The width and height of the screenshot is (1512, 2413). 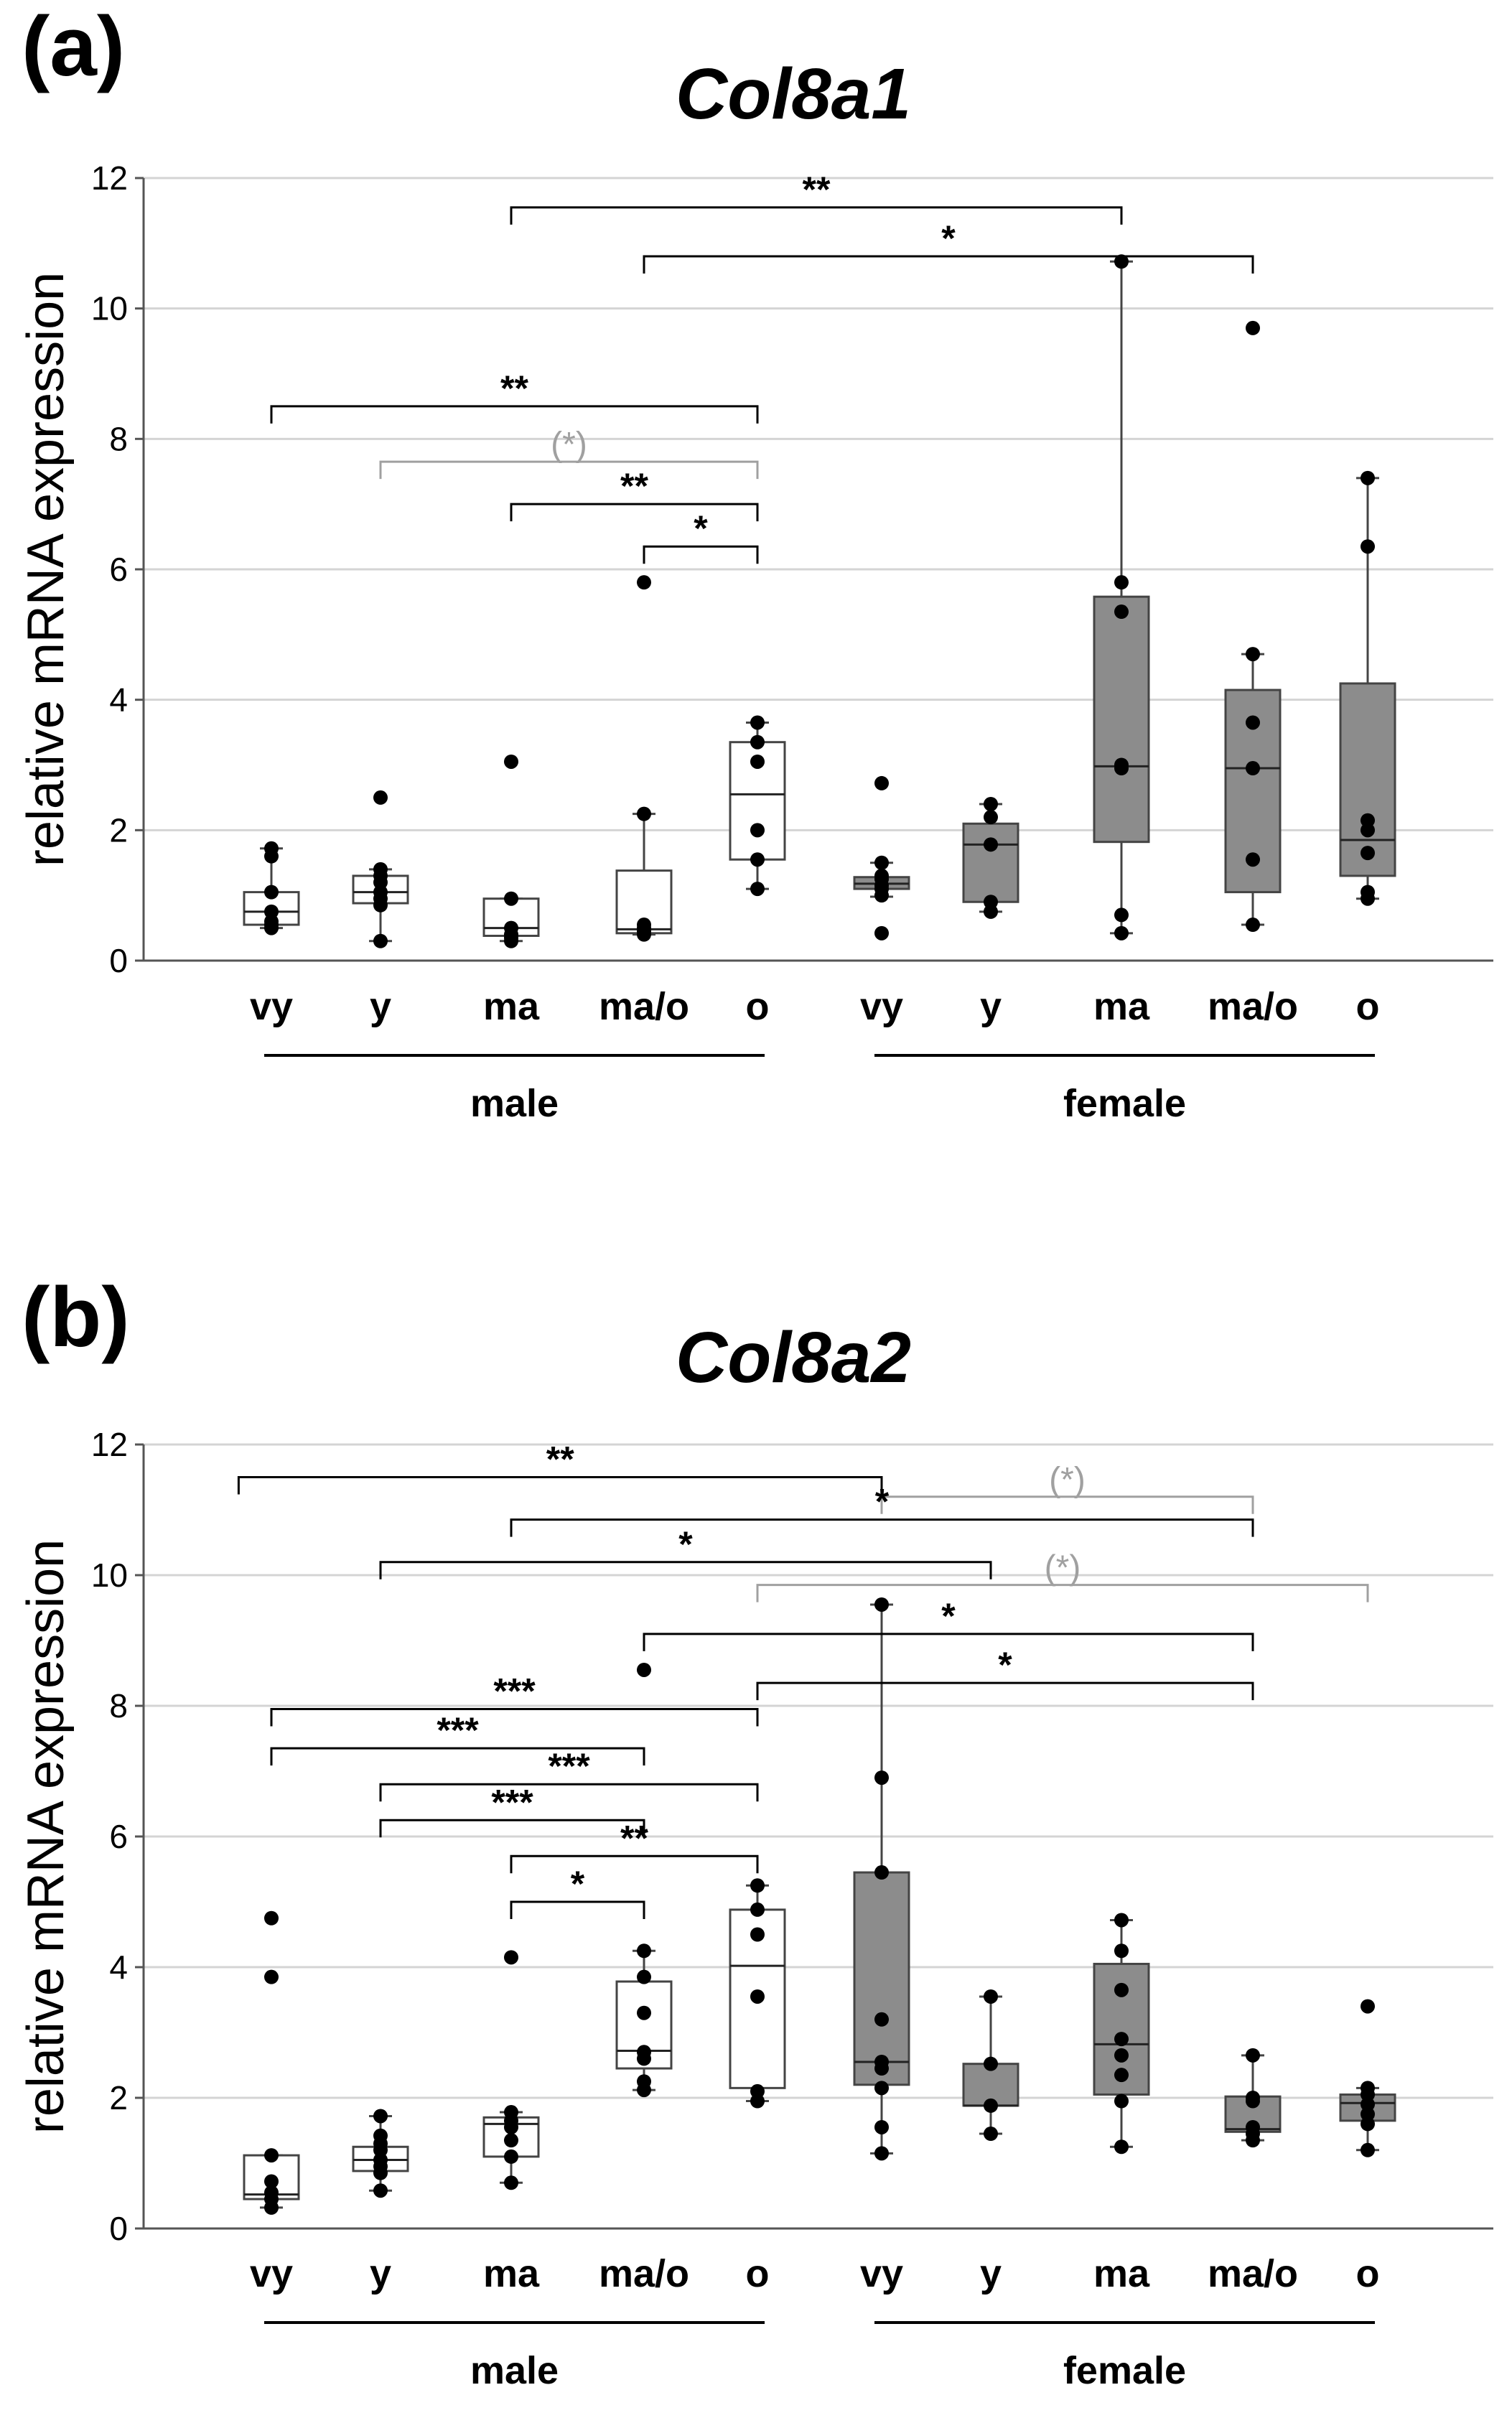 I want to click on y-tick-label: 0, so click(x=118, y=960).